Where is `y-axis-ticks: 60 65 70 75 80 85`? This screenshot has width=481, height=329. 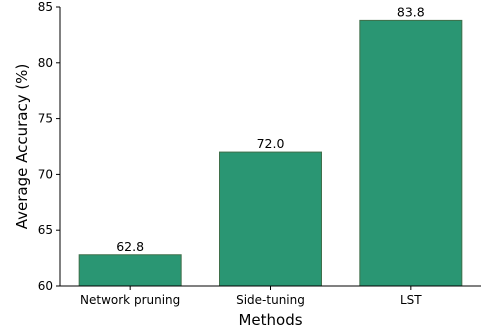
y-axis-ticks: 60 65 70 75 80 85 is located at coordinates (49, 146).